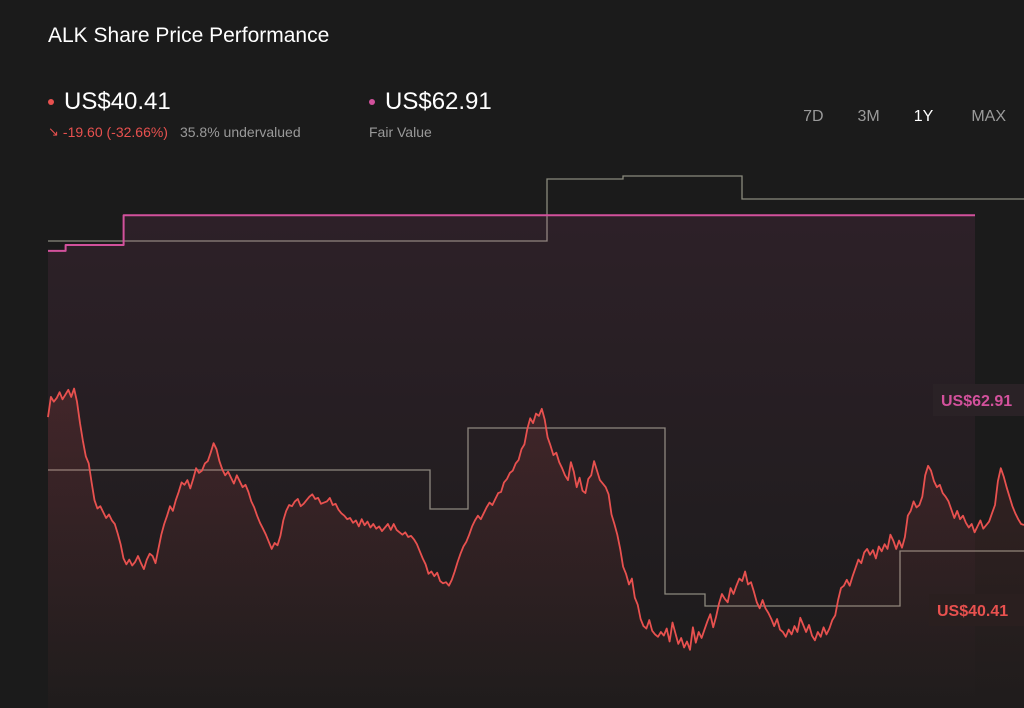  I want to click on share-price-end-tag: US$40.41, so click(976, 610).